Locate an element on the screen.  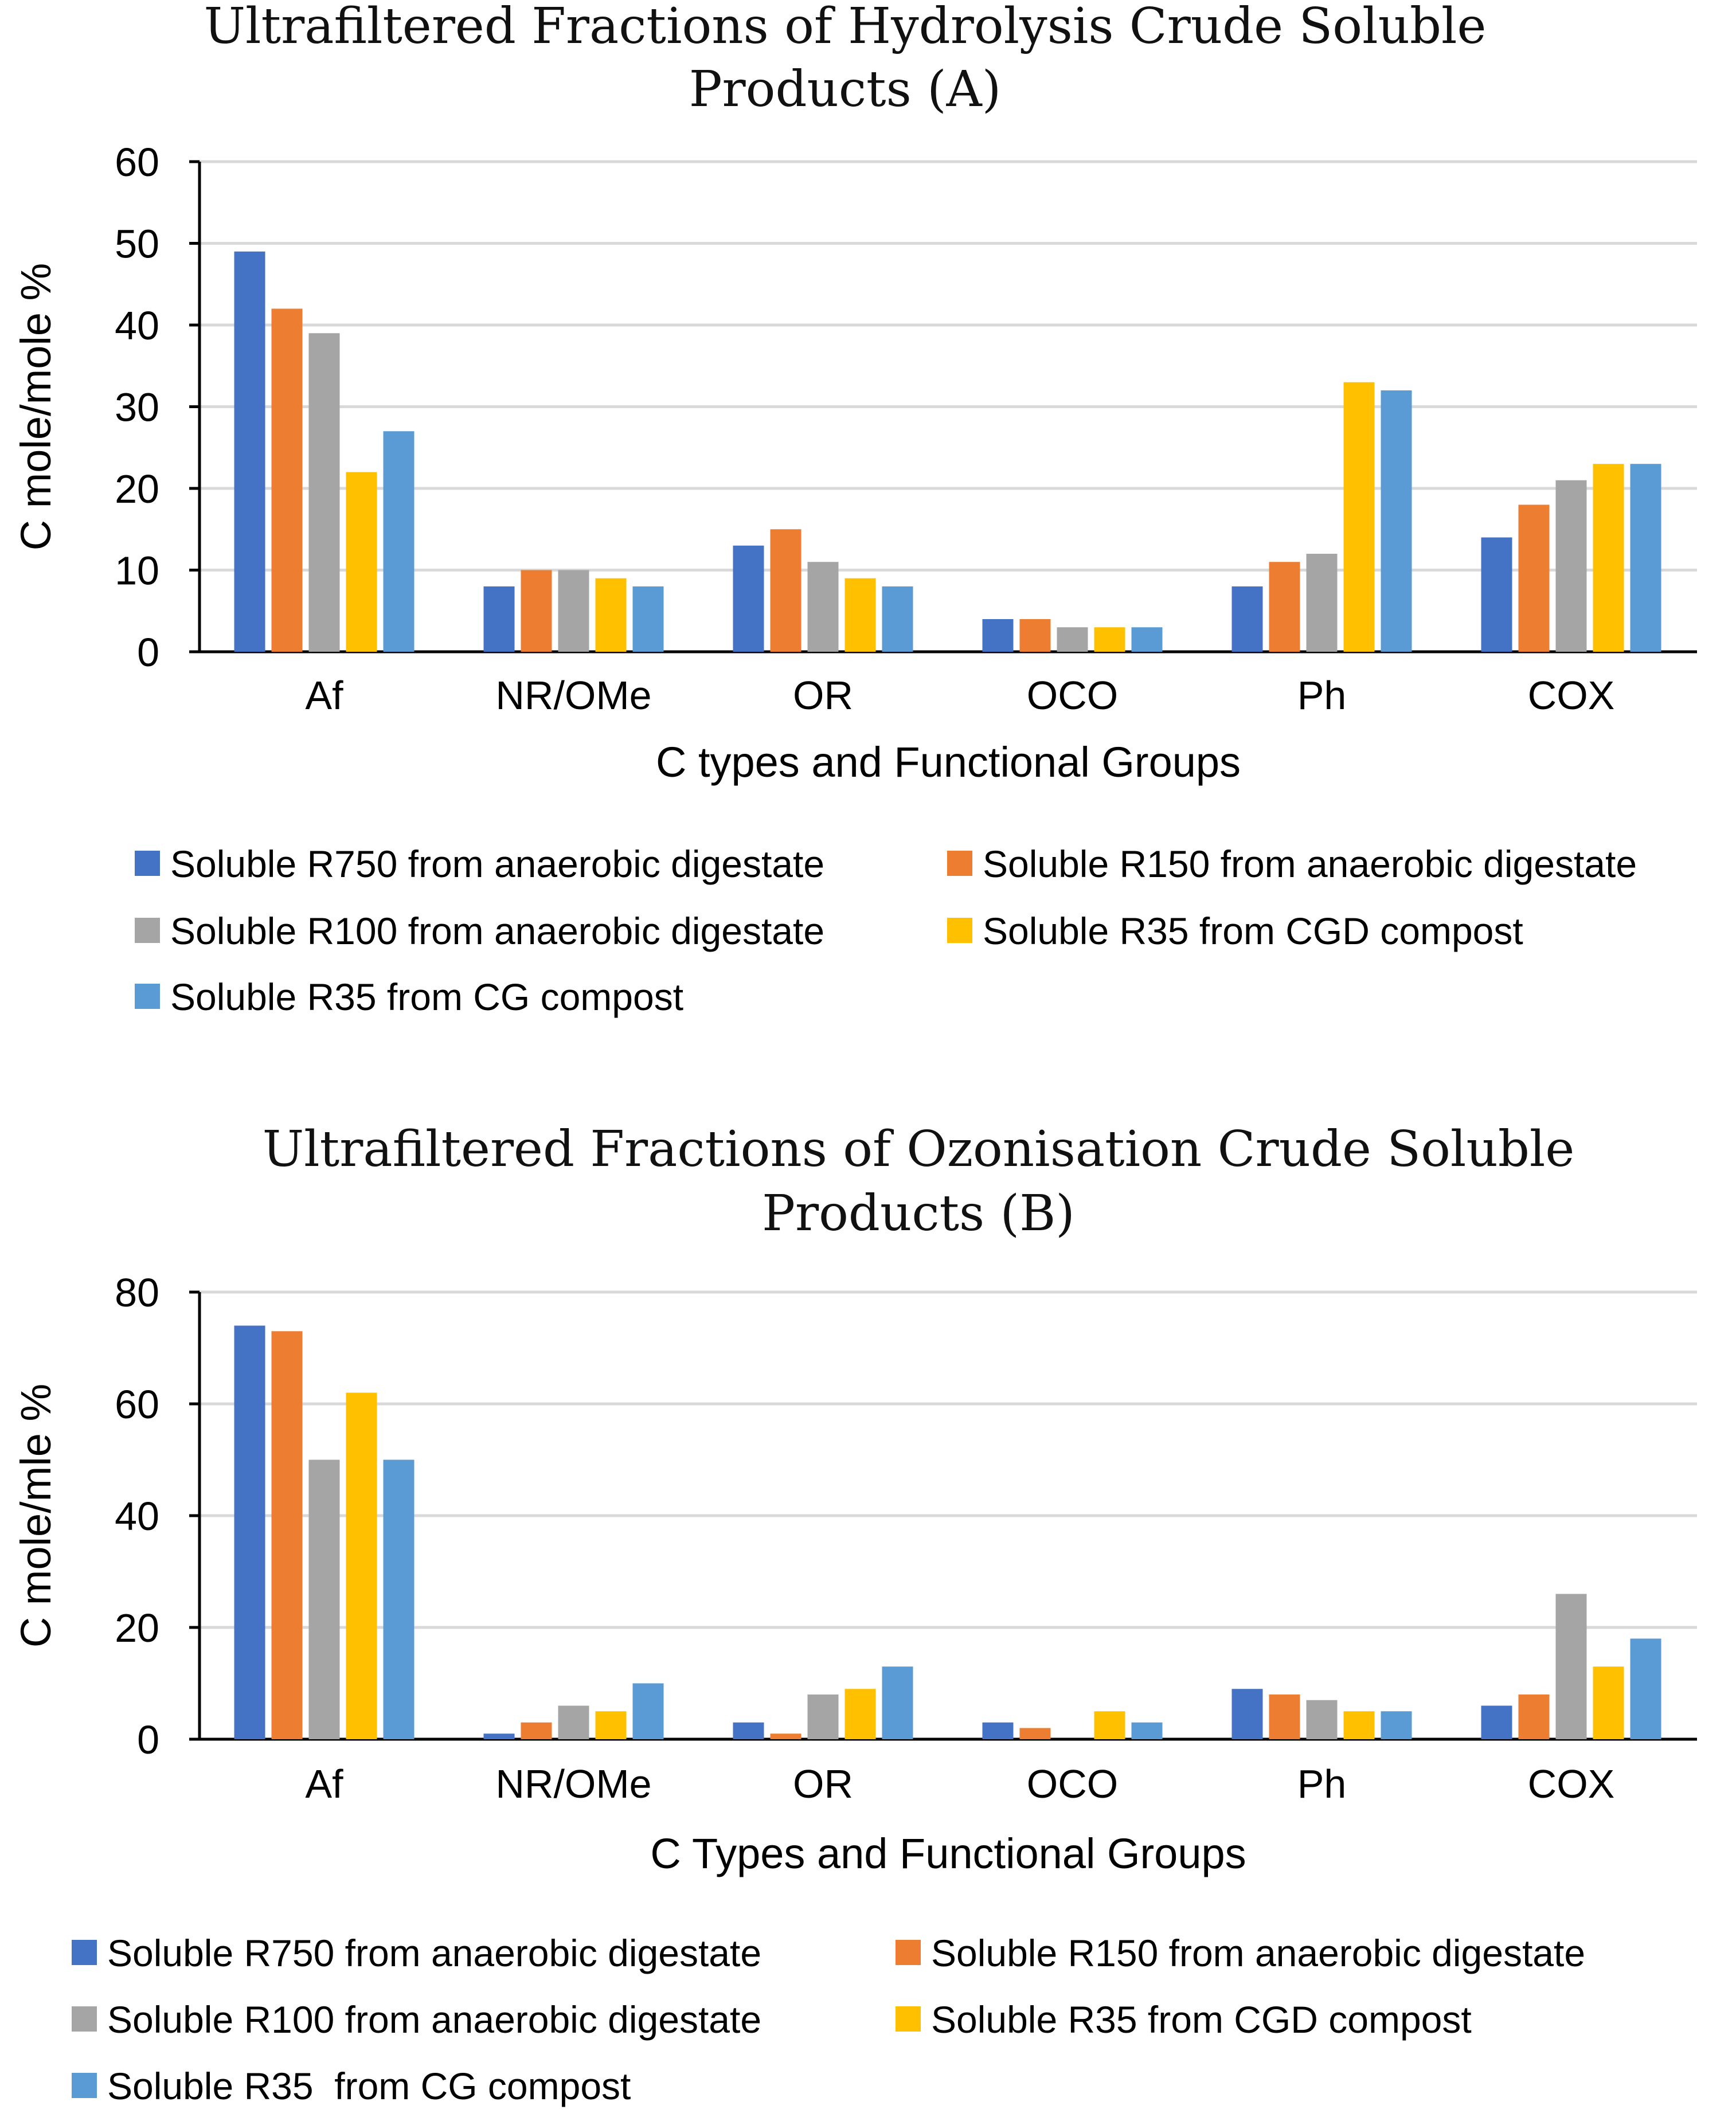
y-tick-label: 20 is located at coordinates (137, 1628).